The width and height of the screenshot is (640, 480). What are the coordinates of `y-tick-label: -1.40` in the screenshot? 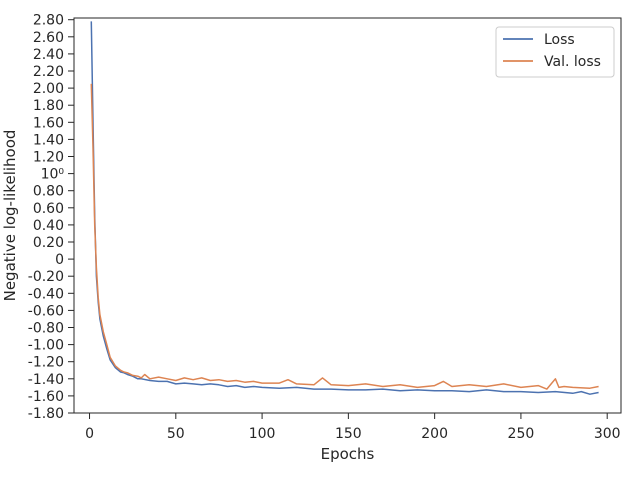 It's located at (46, 380).